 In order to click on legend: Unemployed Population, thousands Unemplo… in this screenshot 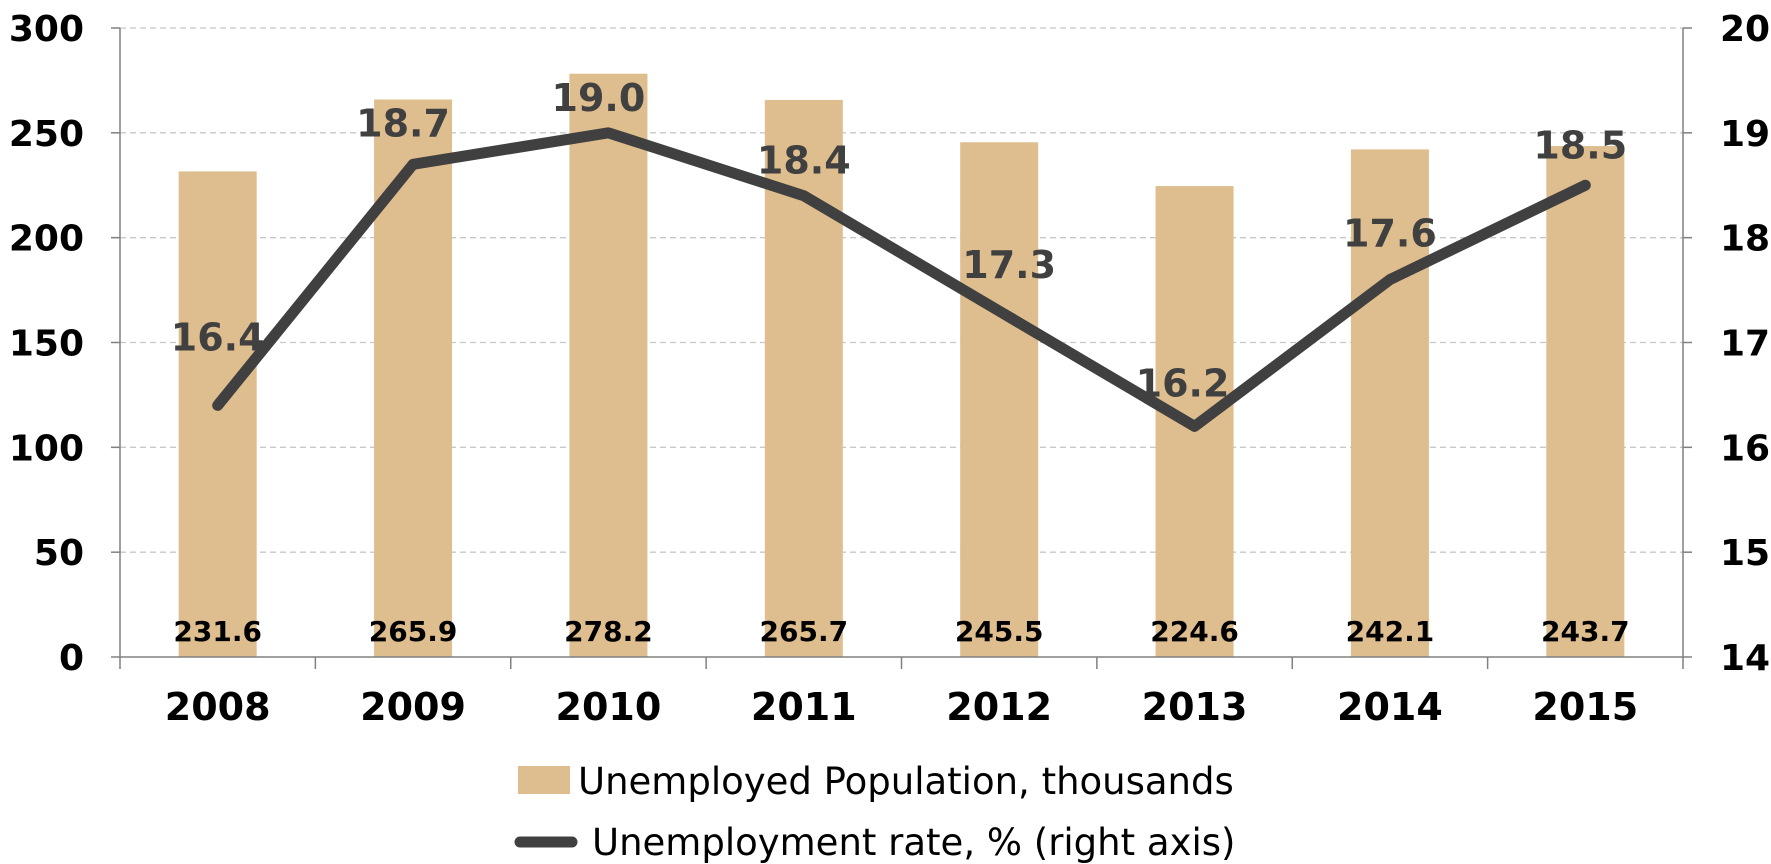, I will do `click(874, 812)`.